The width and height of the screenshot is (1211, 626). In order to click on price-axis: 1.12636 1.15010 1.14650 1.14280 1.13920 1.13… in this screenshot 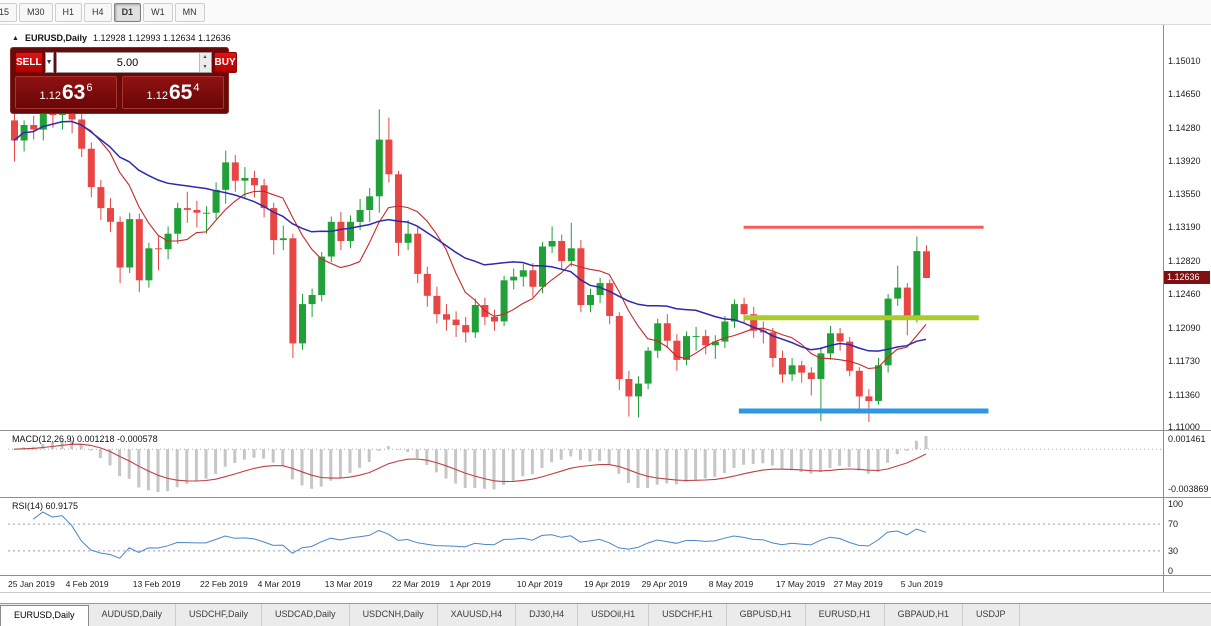, I will do `click(1187, 313)`.